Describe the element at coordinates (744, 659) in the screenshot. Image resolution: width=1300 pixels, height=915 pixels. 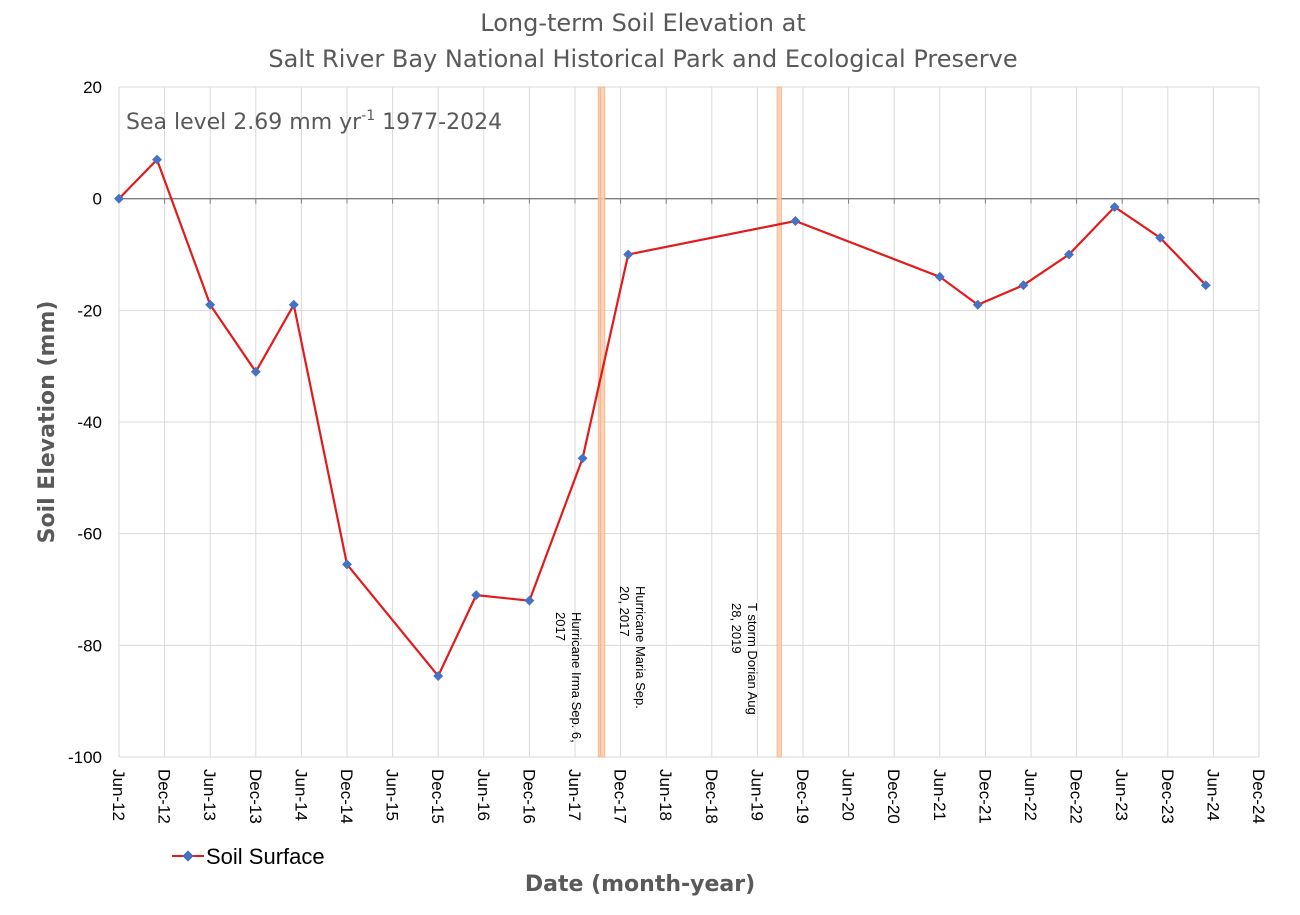
I see `storm-event-label: T storm Dorian Aug28, 2019` at that location.